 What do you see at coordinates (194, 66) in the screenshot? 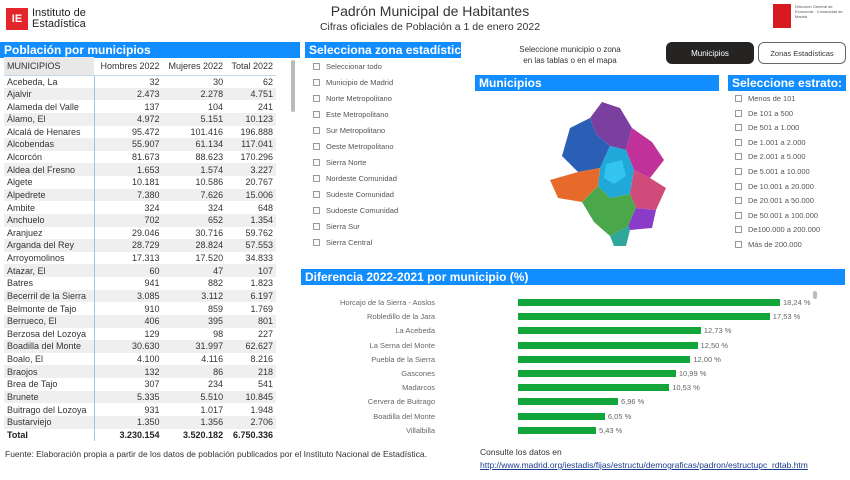
I see `column-header: Mujeres 2022` at bounding box center [194, 66].